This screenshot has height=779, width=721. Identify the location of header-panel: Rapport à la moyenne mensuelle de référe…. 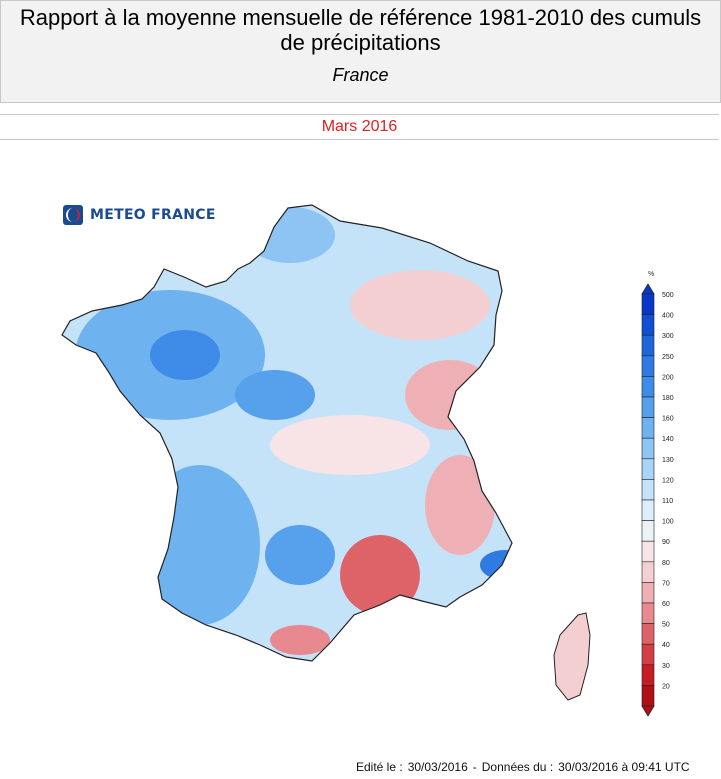
(360, 51).